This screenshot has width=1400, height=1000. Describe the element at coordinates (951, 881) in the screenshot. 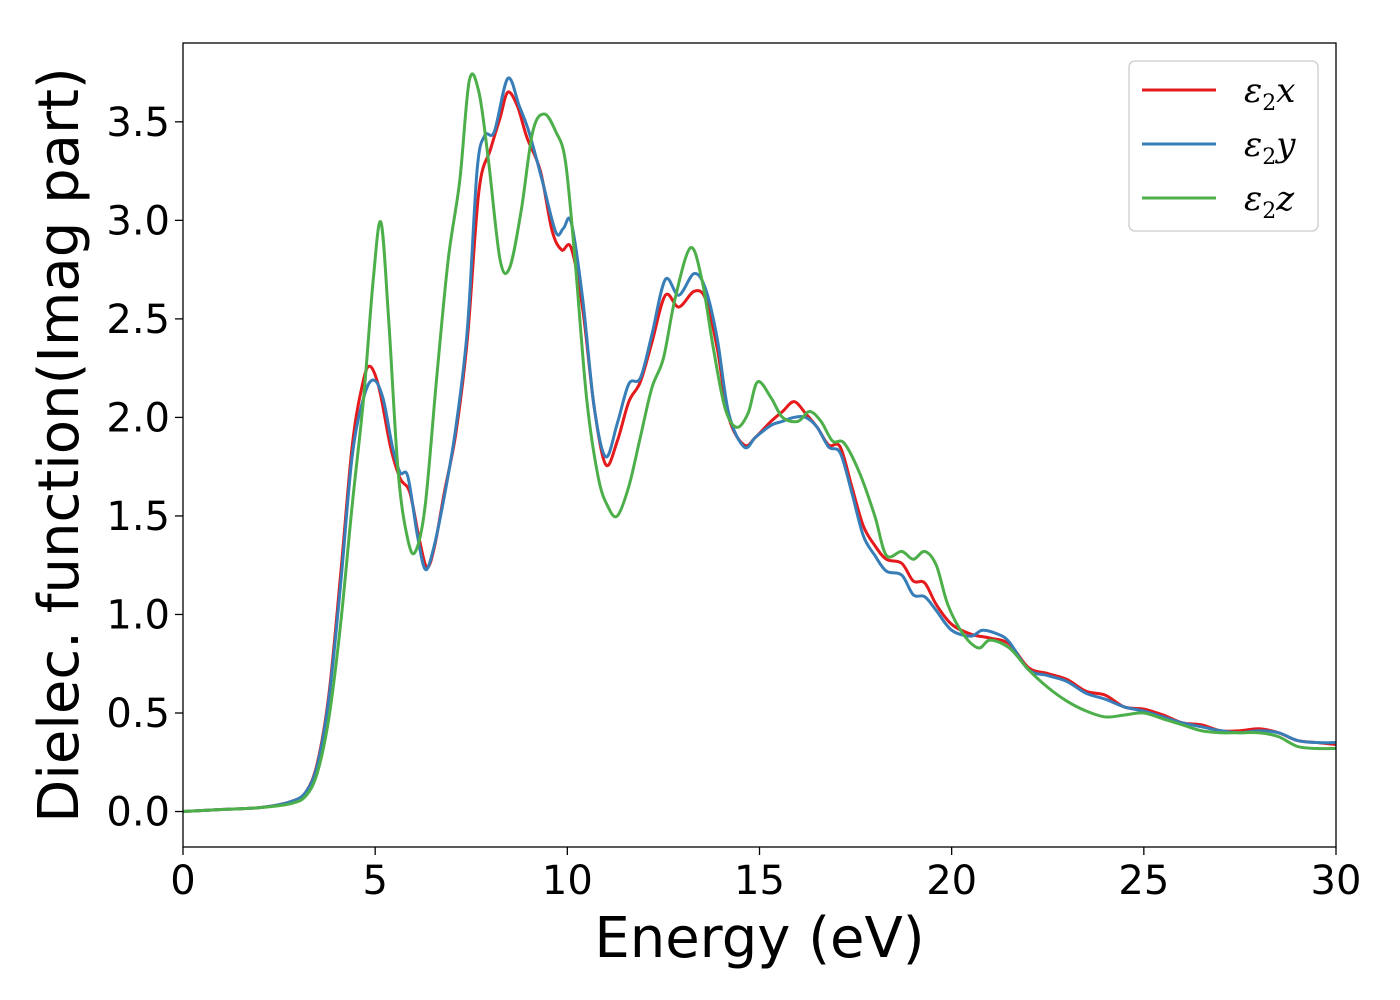

I see `x-tick-label: 20` at that location.